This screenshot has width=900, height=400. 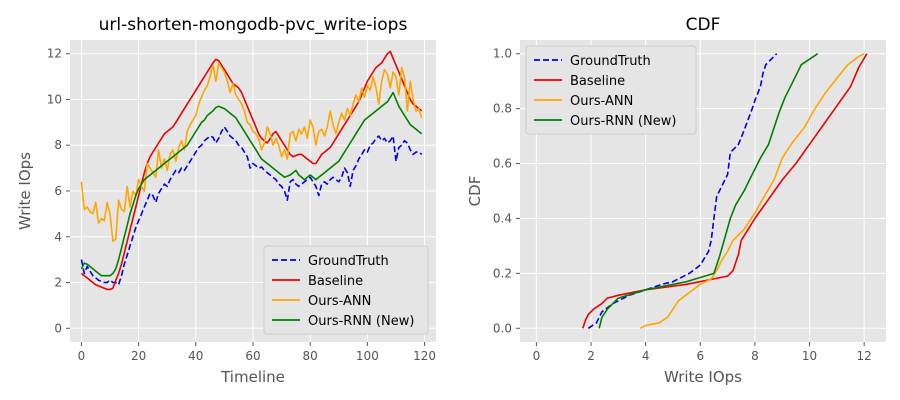 What do you see at coordinates (58, 283) in the screenshot?
I see `y-tick-label: 2` at bounding box center [58, 283].